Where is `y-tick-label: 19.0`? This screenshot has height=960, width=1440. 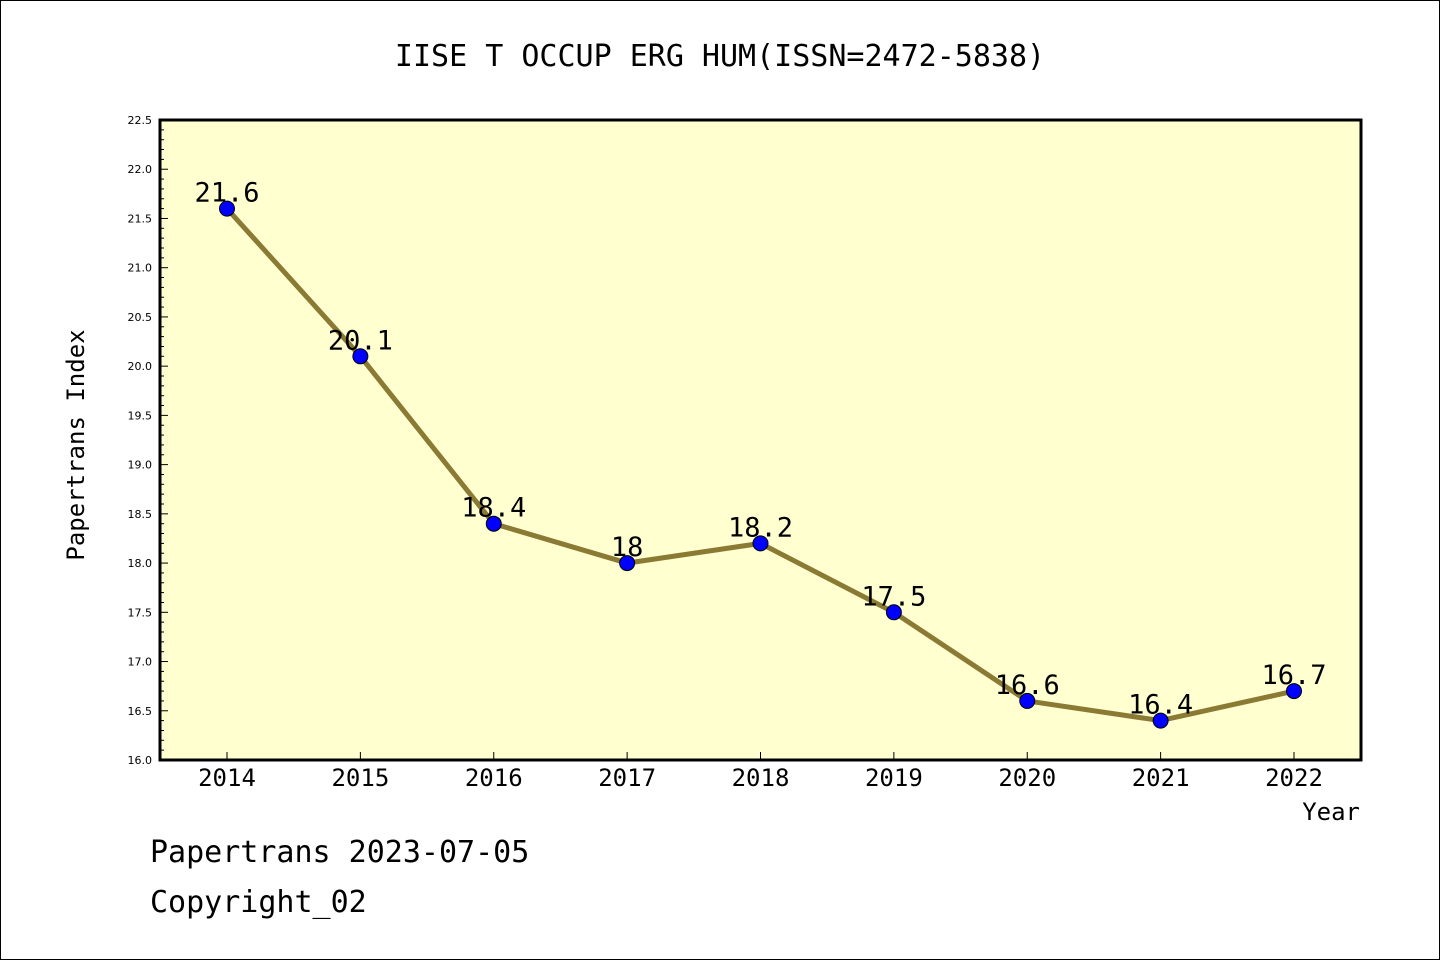
y-tick-label: 19.0 is located at coordinates (140, 465).